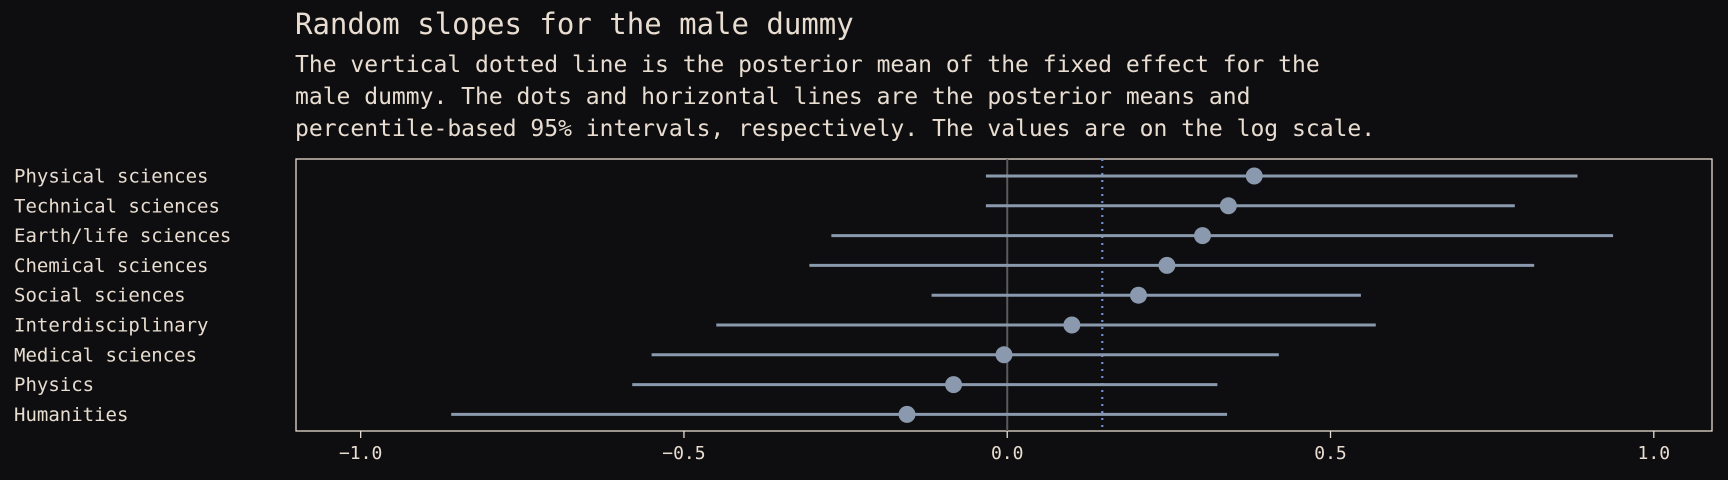  What do you see at coordinates (1330, 453) in the screenshot?
I see `x-tick-label: 0.5` at bounding box center [1330, 453].